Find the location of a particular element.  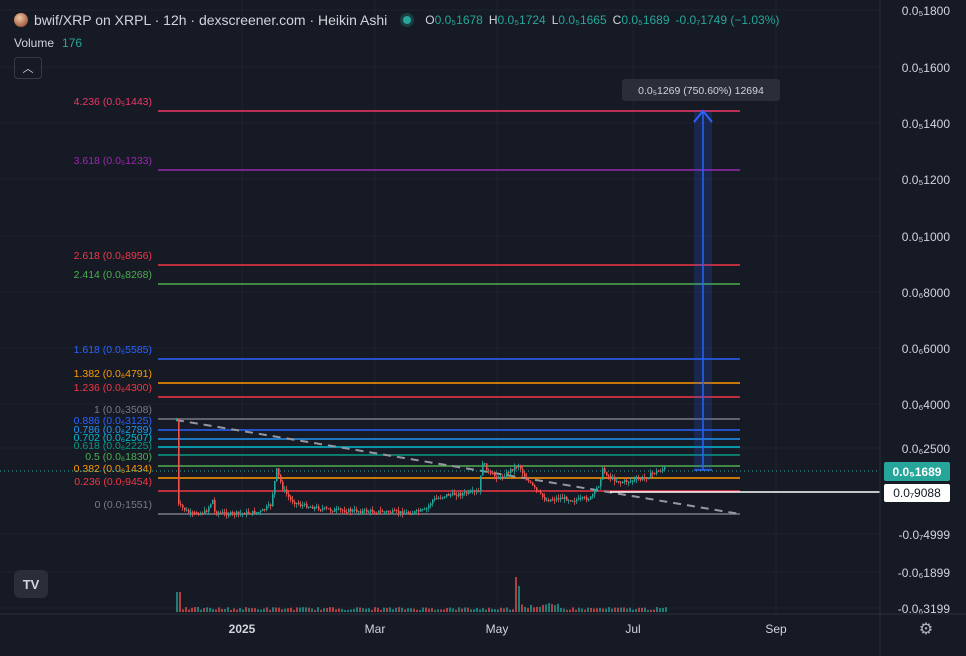

low-value: 0.0₅1665 is located at coordinates (582, 20).